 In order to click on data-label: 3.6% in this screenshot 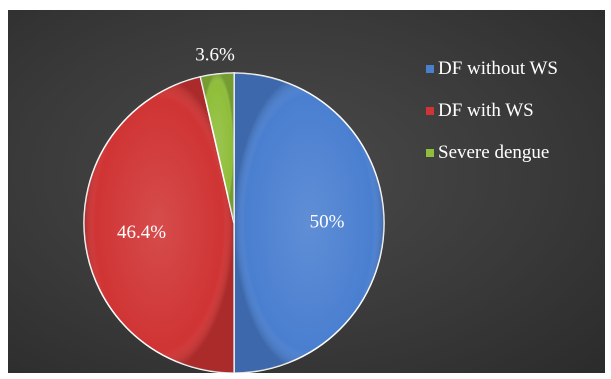, I will do `click(215, 54)`.